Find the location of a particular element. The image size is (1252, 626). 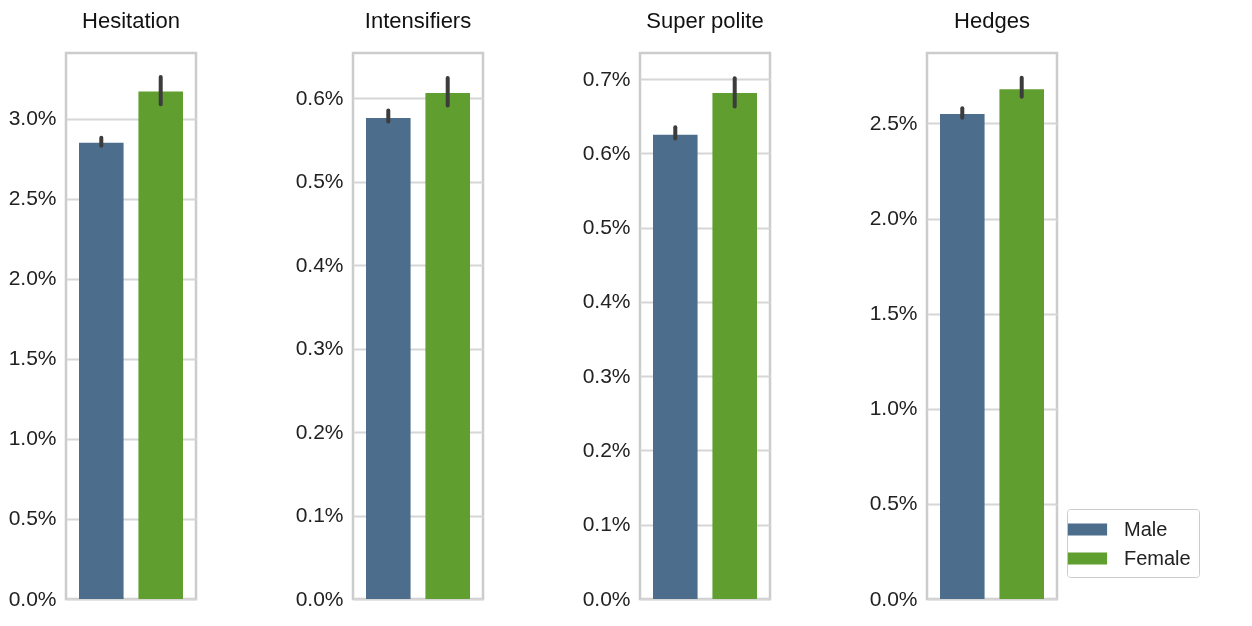

legend-label: Female is located at coordinates (1157, 557).